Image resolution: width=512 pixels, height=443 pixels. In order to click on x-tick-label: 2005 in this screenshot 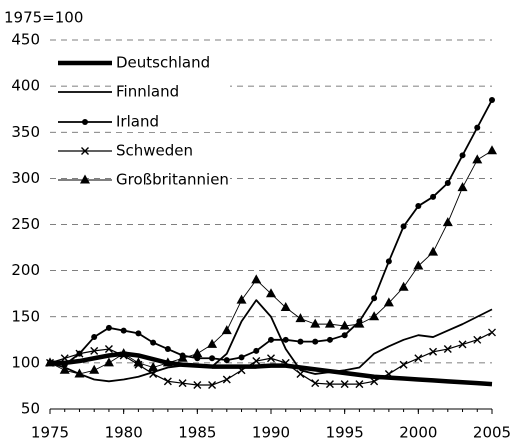, I will do `click(492, 433)`.